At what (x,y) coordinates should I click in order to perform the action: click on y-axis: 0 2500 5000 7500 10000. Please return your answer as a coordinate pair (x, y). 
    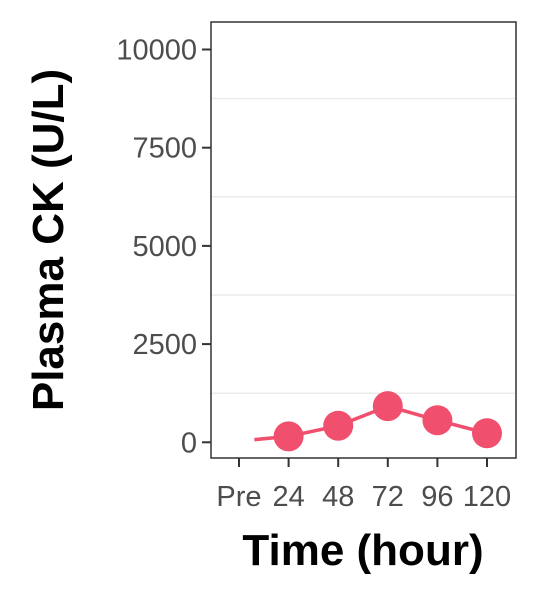
    Looking at the image, I should click on (163, 246).